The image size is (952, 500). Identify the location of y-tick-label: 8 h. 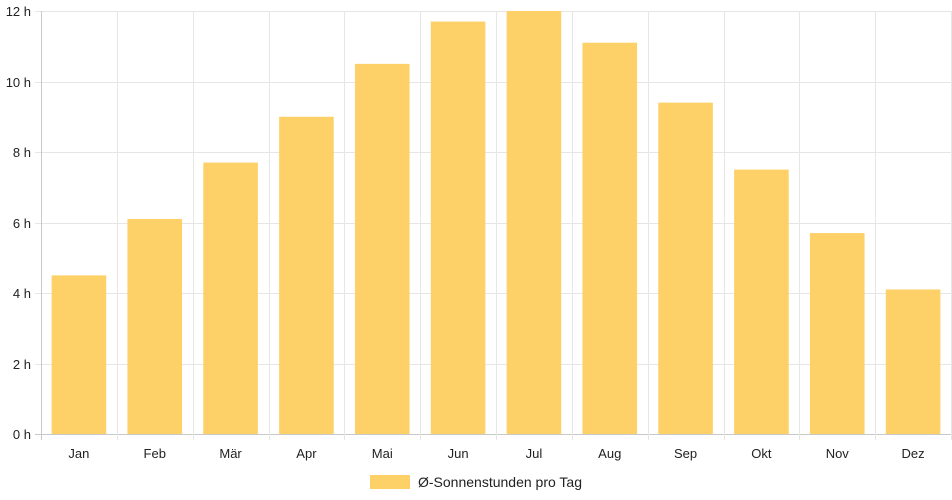
(22, 152).